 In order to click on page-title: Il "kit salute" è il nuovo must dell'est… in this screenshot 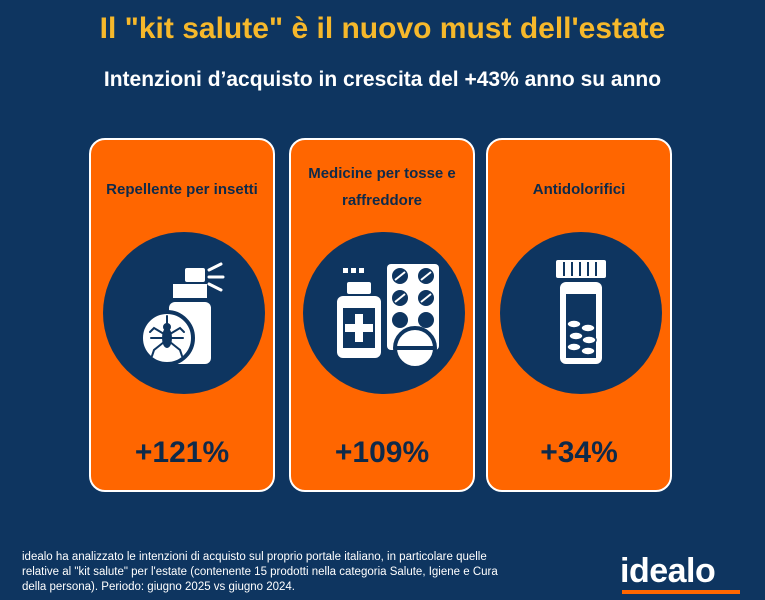, I will do `click(382, 28)`.